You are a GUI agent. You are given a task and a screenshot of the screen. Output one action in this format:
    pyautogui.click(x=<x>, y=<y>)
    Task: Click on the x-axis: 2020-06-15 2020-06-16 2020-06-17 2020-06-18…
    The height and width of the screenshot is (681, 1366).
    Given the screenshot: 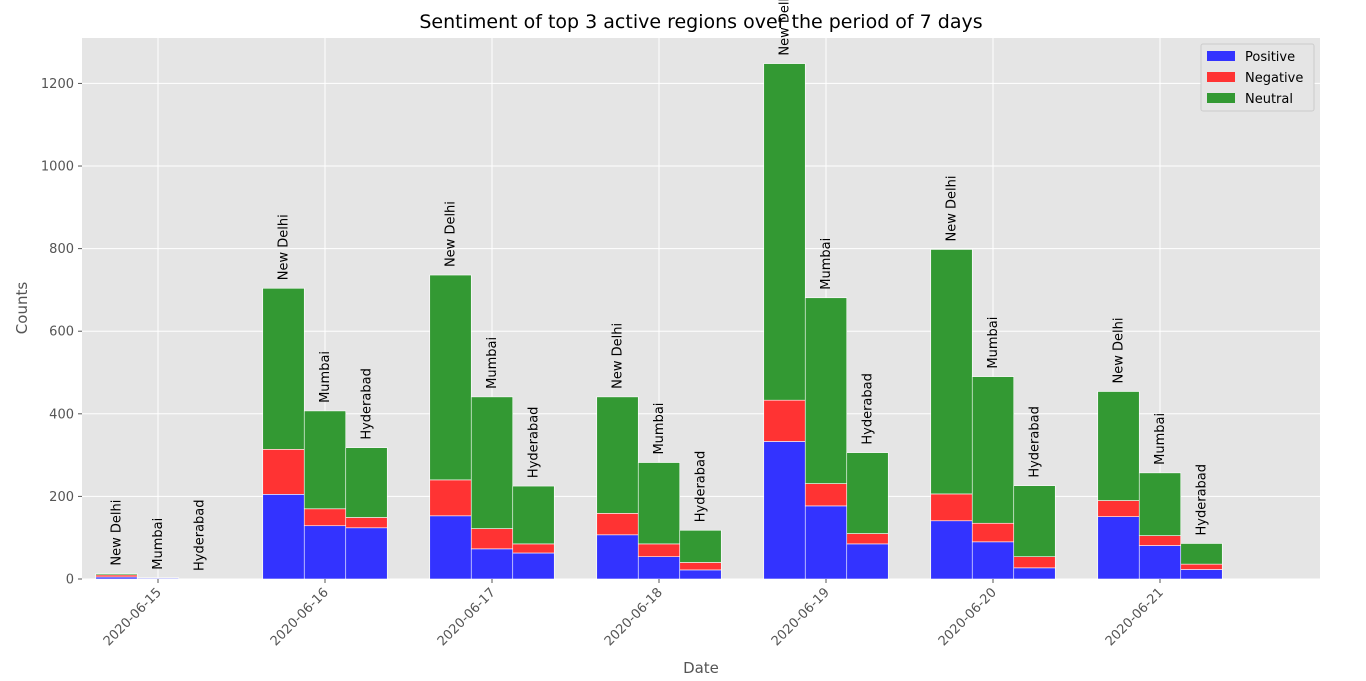 What is the action you would take?
    pyautogui.click(x=634, y=614)
    